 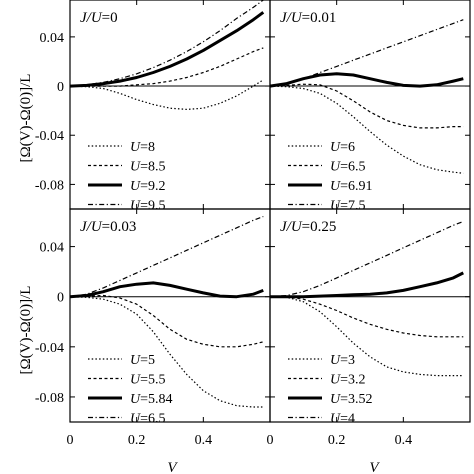 I want to click on legend-label: U=3.2, so click(x=348, y=380).